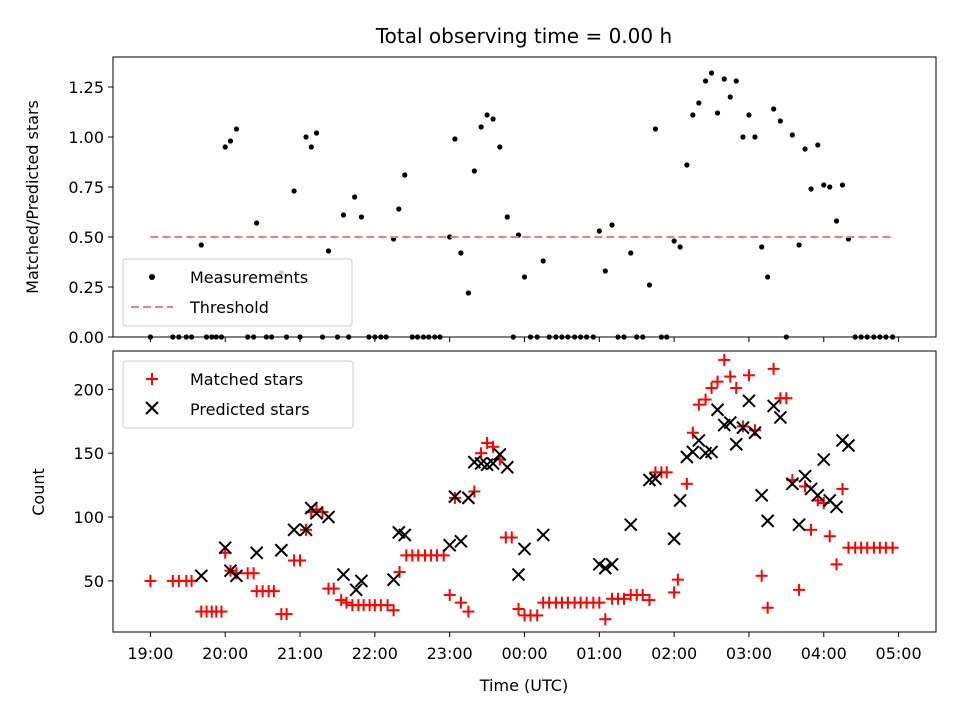 The height and width of the screenshot is (720, 960). I want to click on top-legend: Measurements Threshold, so click(237, 292).